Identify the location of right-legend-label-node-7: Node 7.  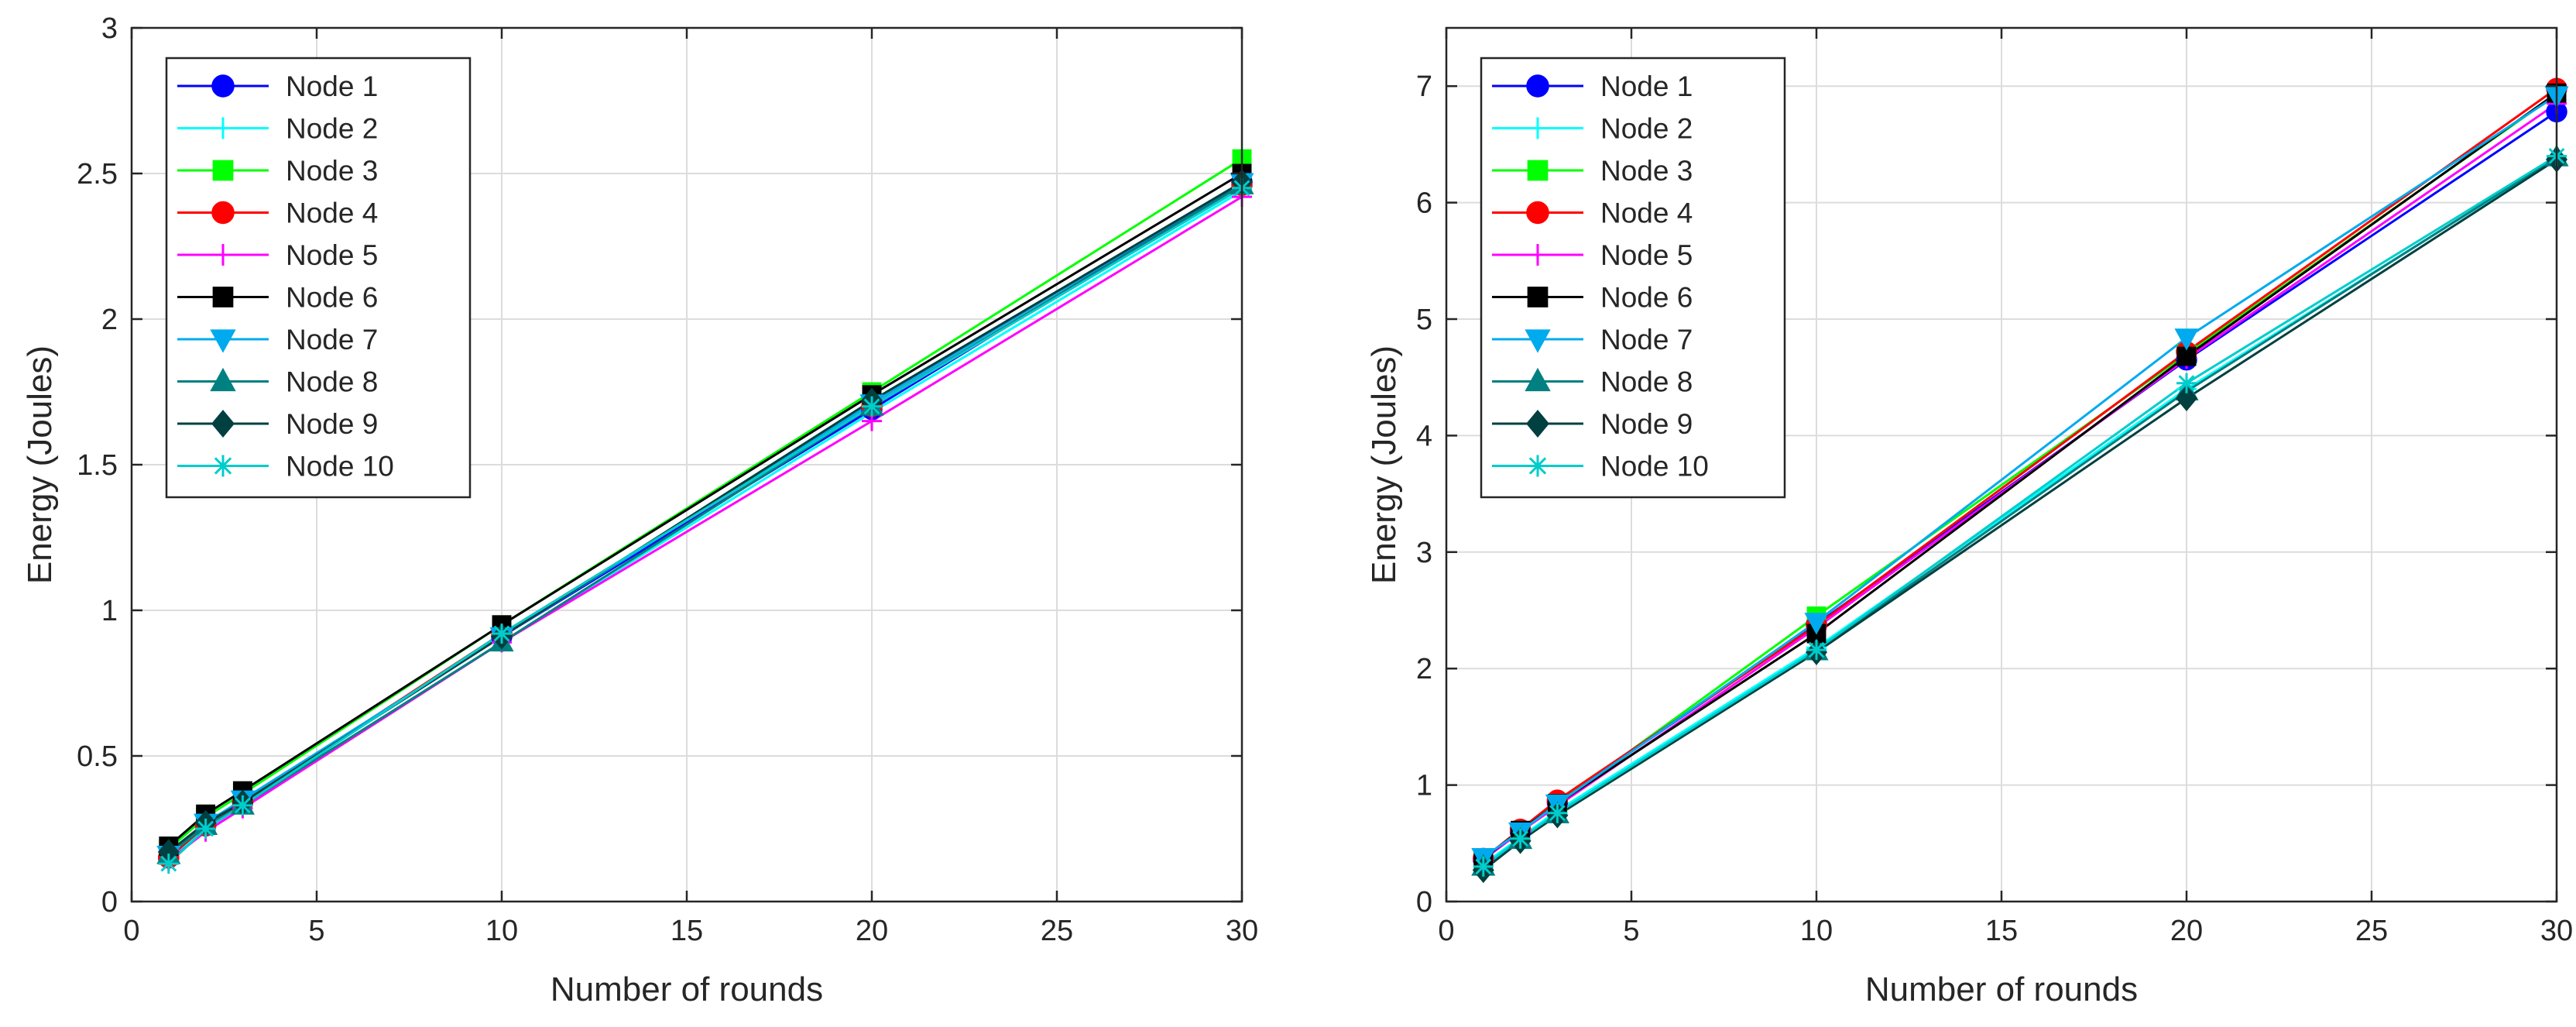
(1646, 340).